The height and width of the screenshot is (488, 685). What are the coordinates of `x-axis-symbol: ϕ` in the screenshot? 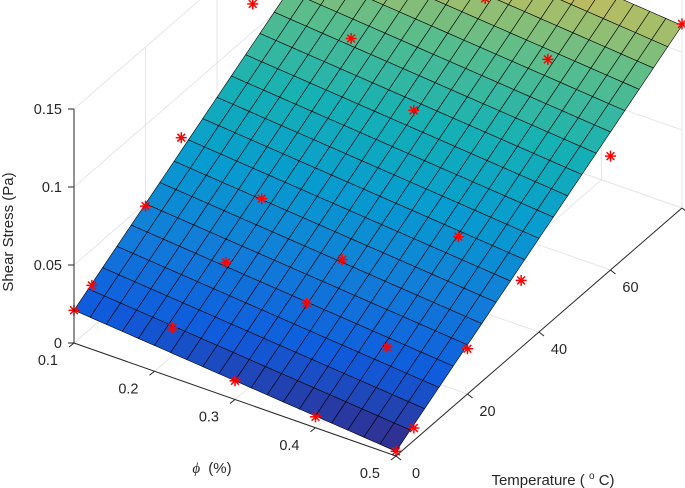 It's located at (196, 469).